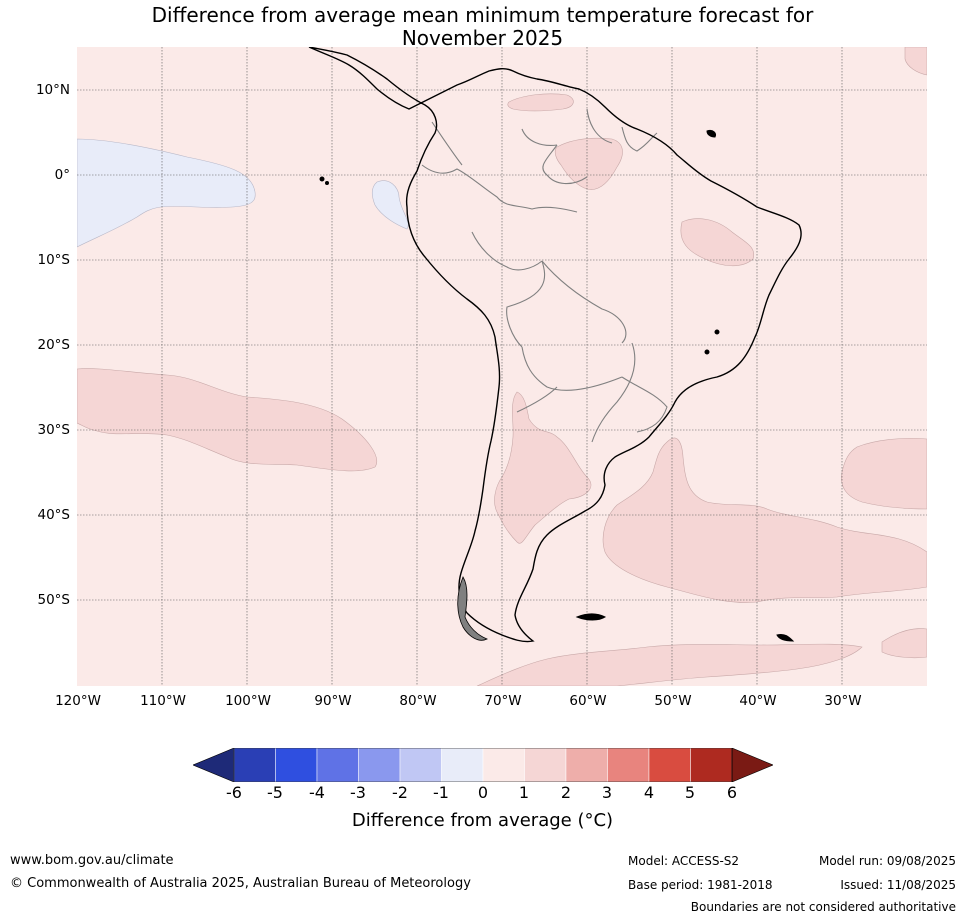 The width and height of the screenshot is (965, 919). I want to click on positive-anomaly-far-south, so click(669, 664).